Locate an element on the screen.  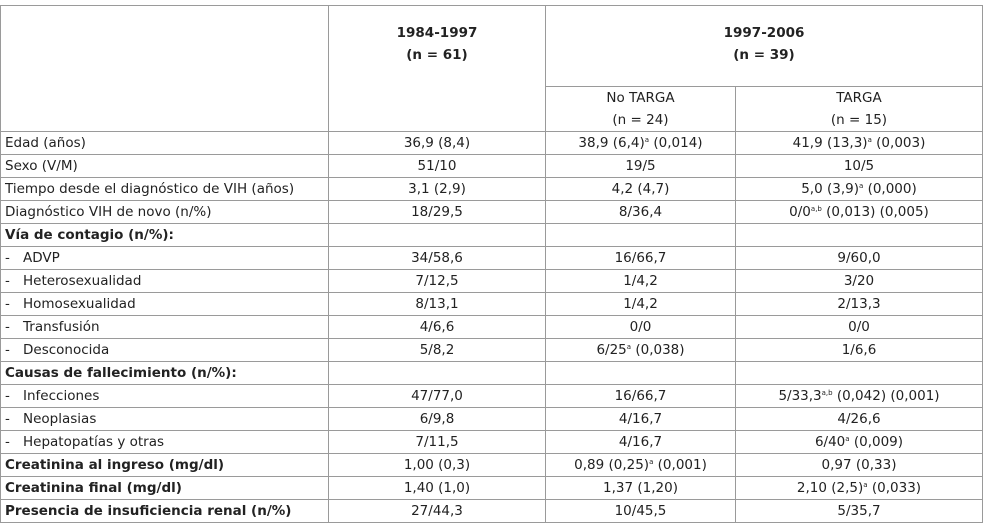
value-cell: 3,1 (2,9) is located at coordinates (437, 189).